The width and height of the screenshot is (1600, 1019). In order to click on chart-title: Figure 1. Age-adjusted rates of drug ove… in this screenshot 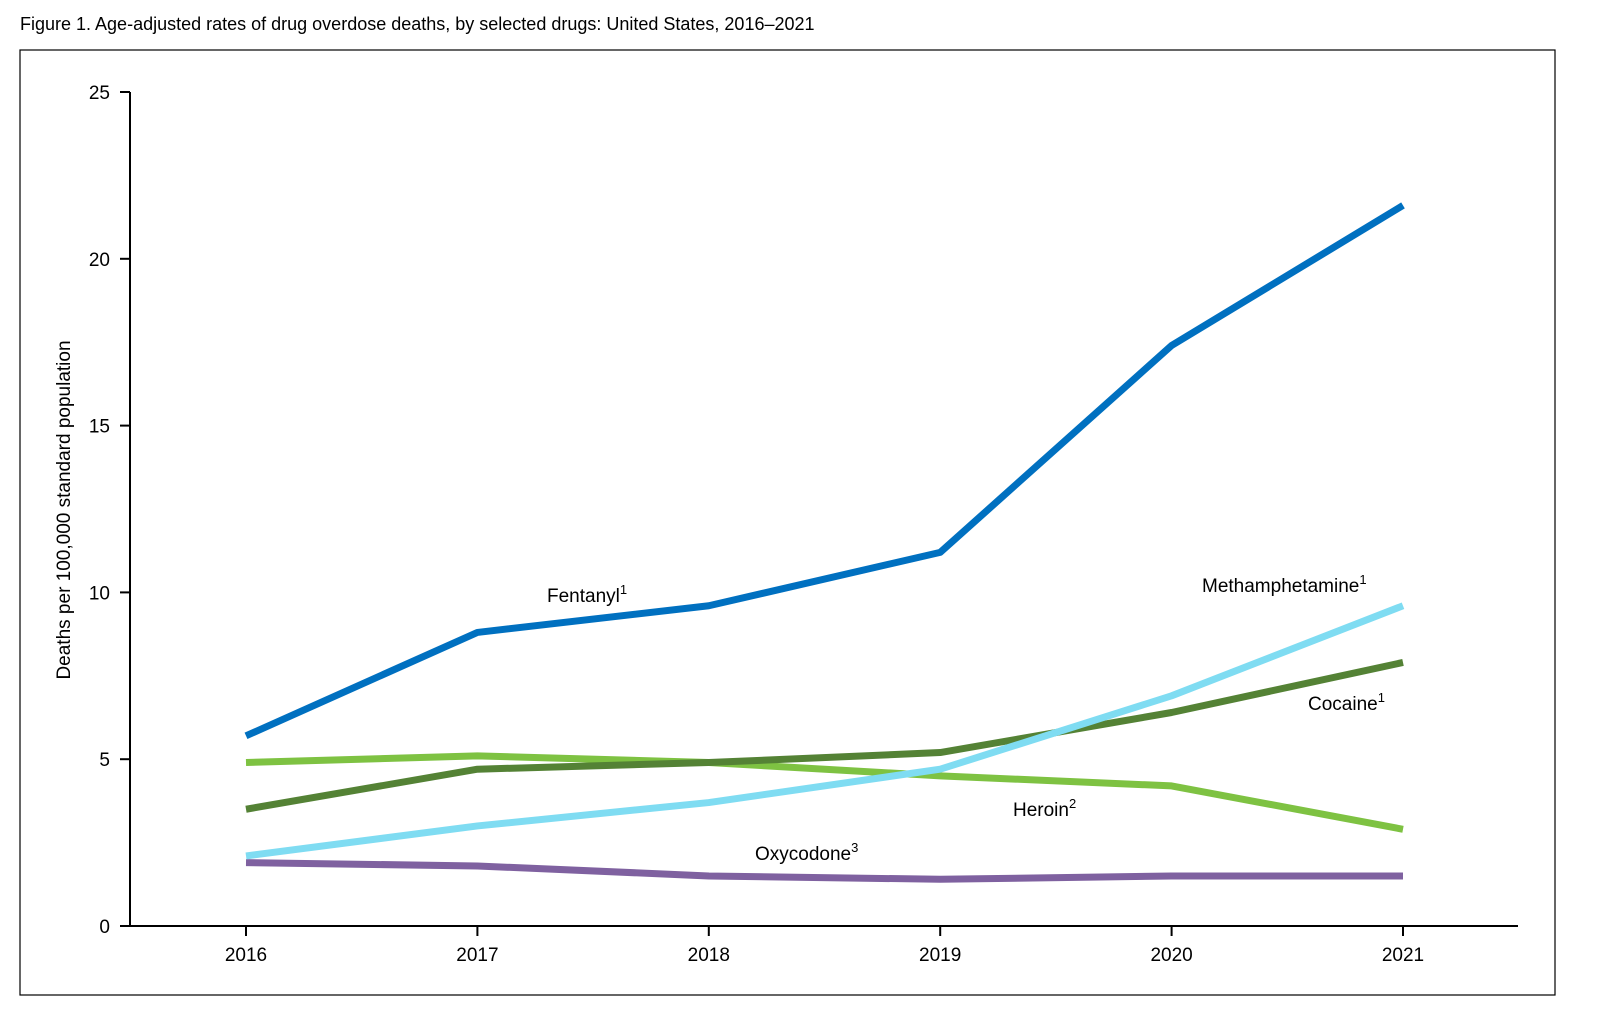, I will do `click(417, 24)`.